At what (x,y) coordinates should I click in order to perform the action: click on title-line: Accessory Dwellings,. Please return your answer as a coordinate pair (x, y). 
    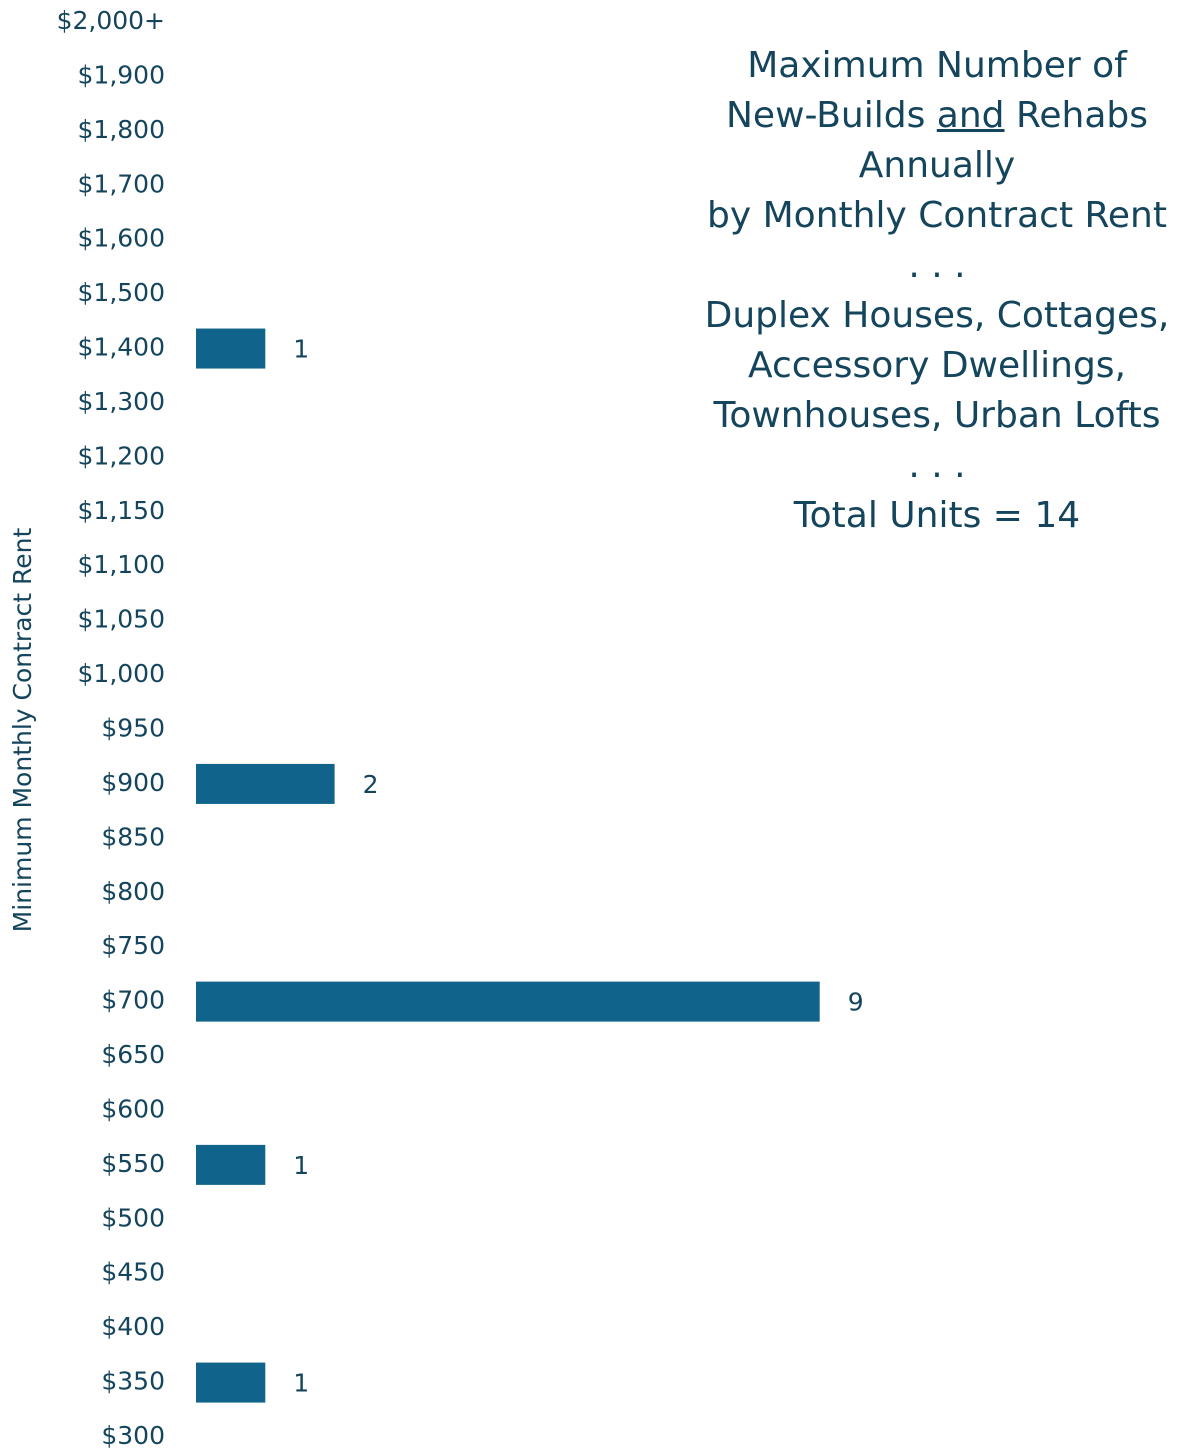
    Looking at the image, I should click on (937, 365).